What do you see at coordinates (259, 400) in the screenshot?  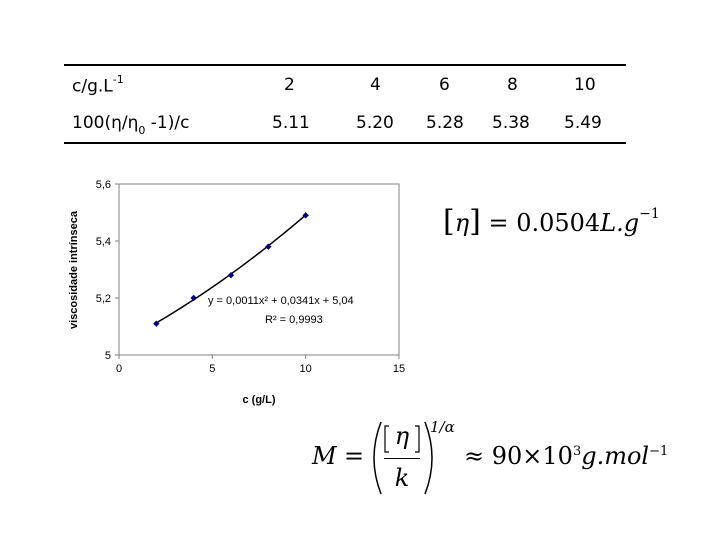 I see `x-axis-label: c (g/L)` at bounding box center [259, 400].